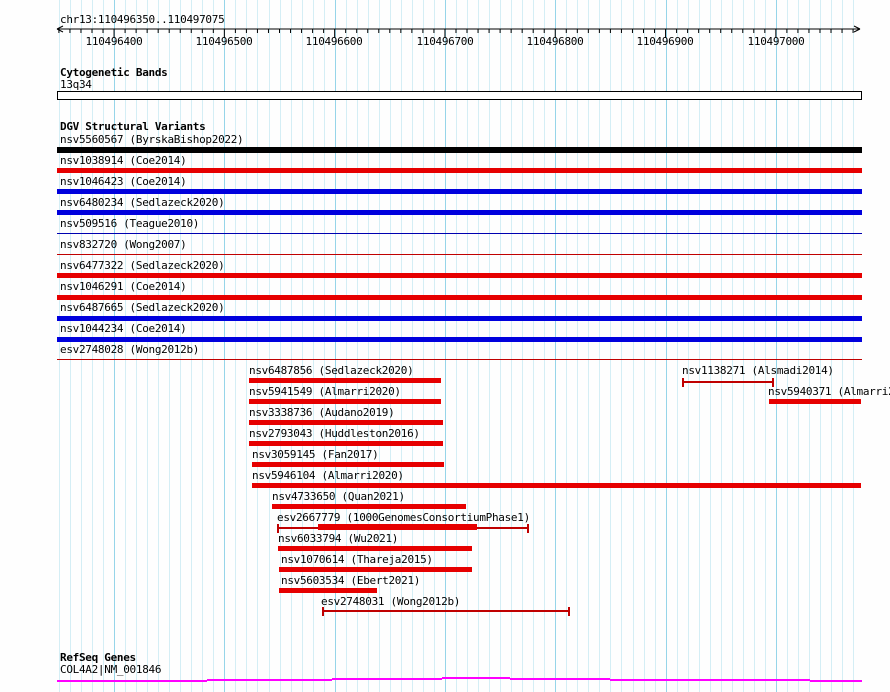 This screenshot has width=890, height=692. I want to click on variant-label: nsv2793043 (Huddleston2016), so click(334, 433).